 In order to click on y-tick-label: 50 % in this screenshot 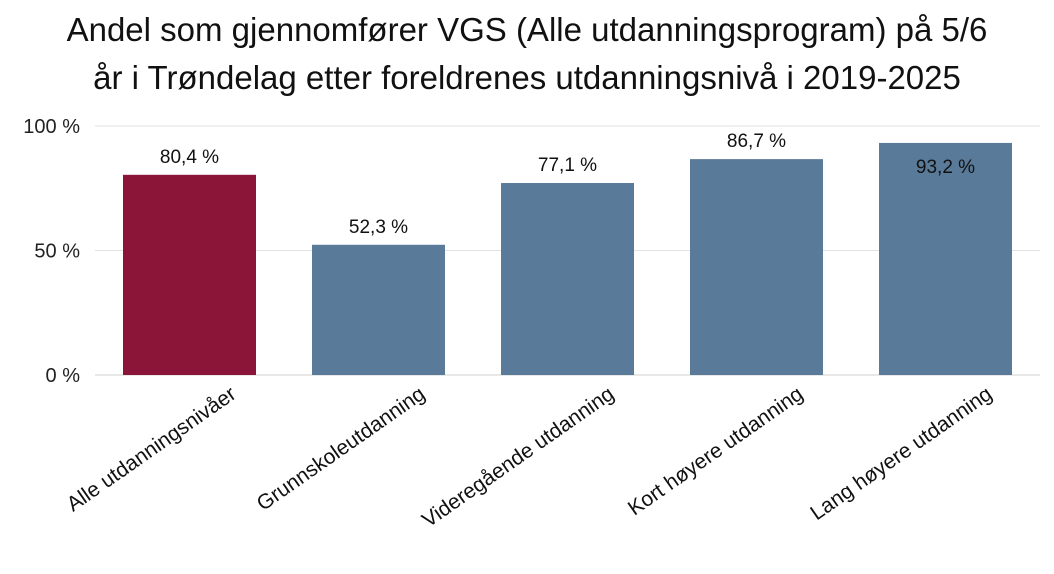, I will do `click(57, 252)`.